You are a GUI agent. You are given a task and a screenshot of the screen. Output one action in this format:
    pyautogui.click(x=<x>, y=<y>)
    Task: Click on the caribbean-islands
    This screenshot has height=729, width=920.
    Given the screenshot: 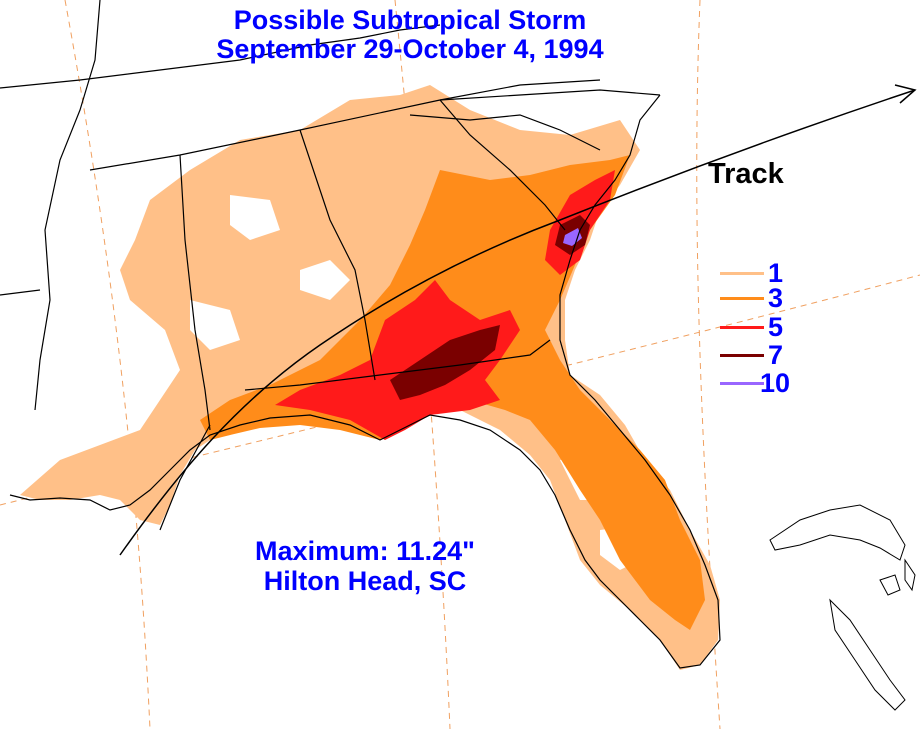 What is the action you would take?
    pyautogui.click(x=842, y=607)
    